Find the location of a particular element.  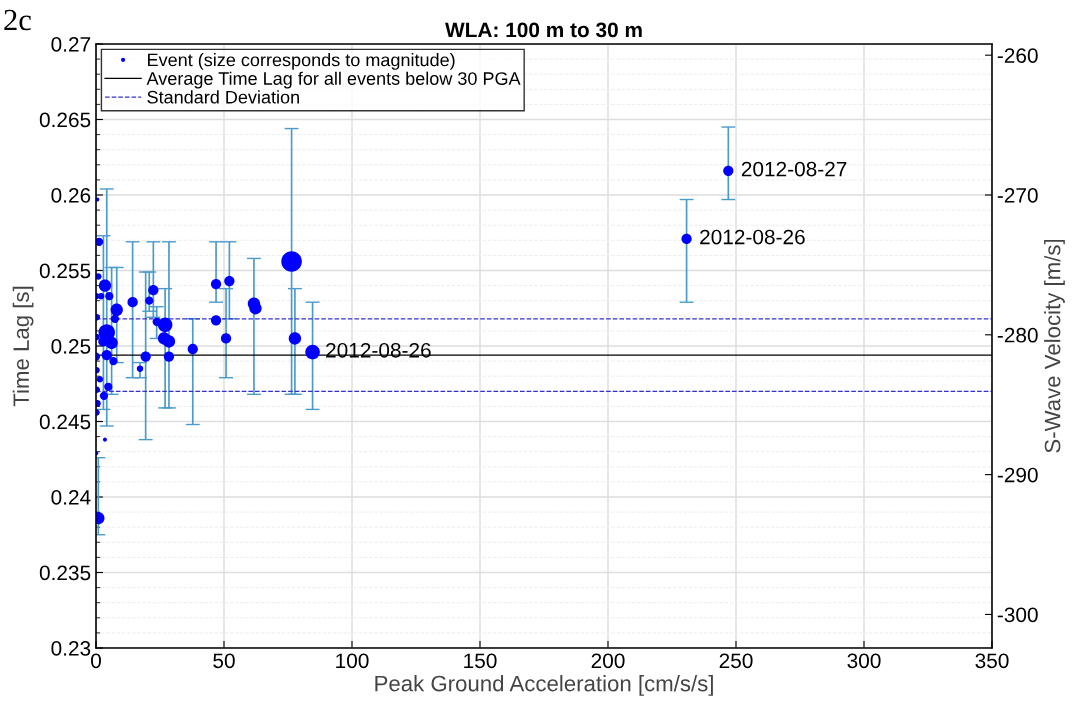

x-tick-label: 250 is located at coordinates (736, 661).